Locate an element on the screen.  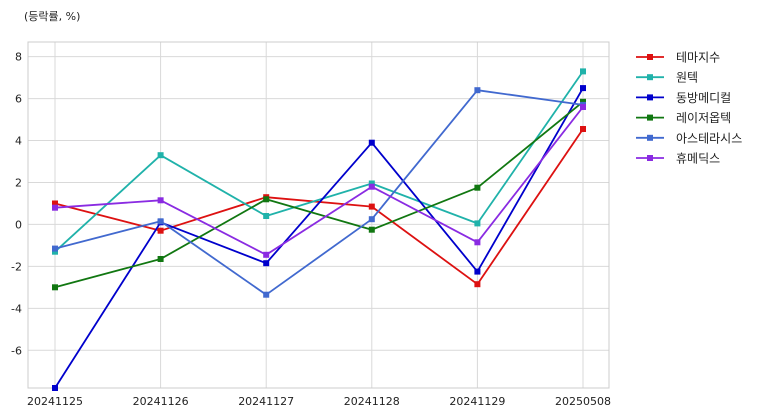
y-tick-label: 0 is located at coordinates (18, 224).